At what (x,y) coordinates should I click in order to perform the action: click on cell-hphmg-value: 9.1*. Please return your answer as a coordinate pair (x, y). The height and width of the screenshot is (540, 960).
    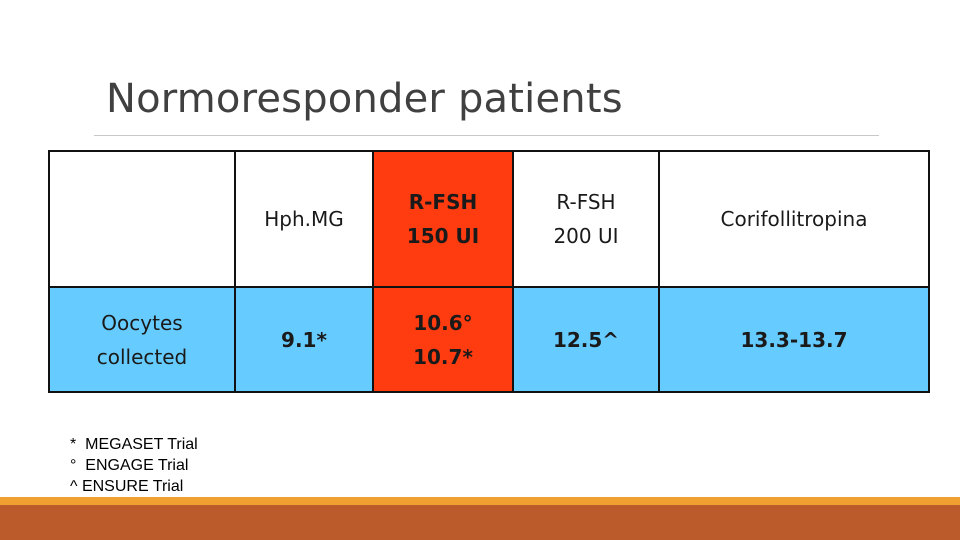
    Looking at the image, I should click on (304, 339).